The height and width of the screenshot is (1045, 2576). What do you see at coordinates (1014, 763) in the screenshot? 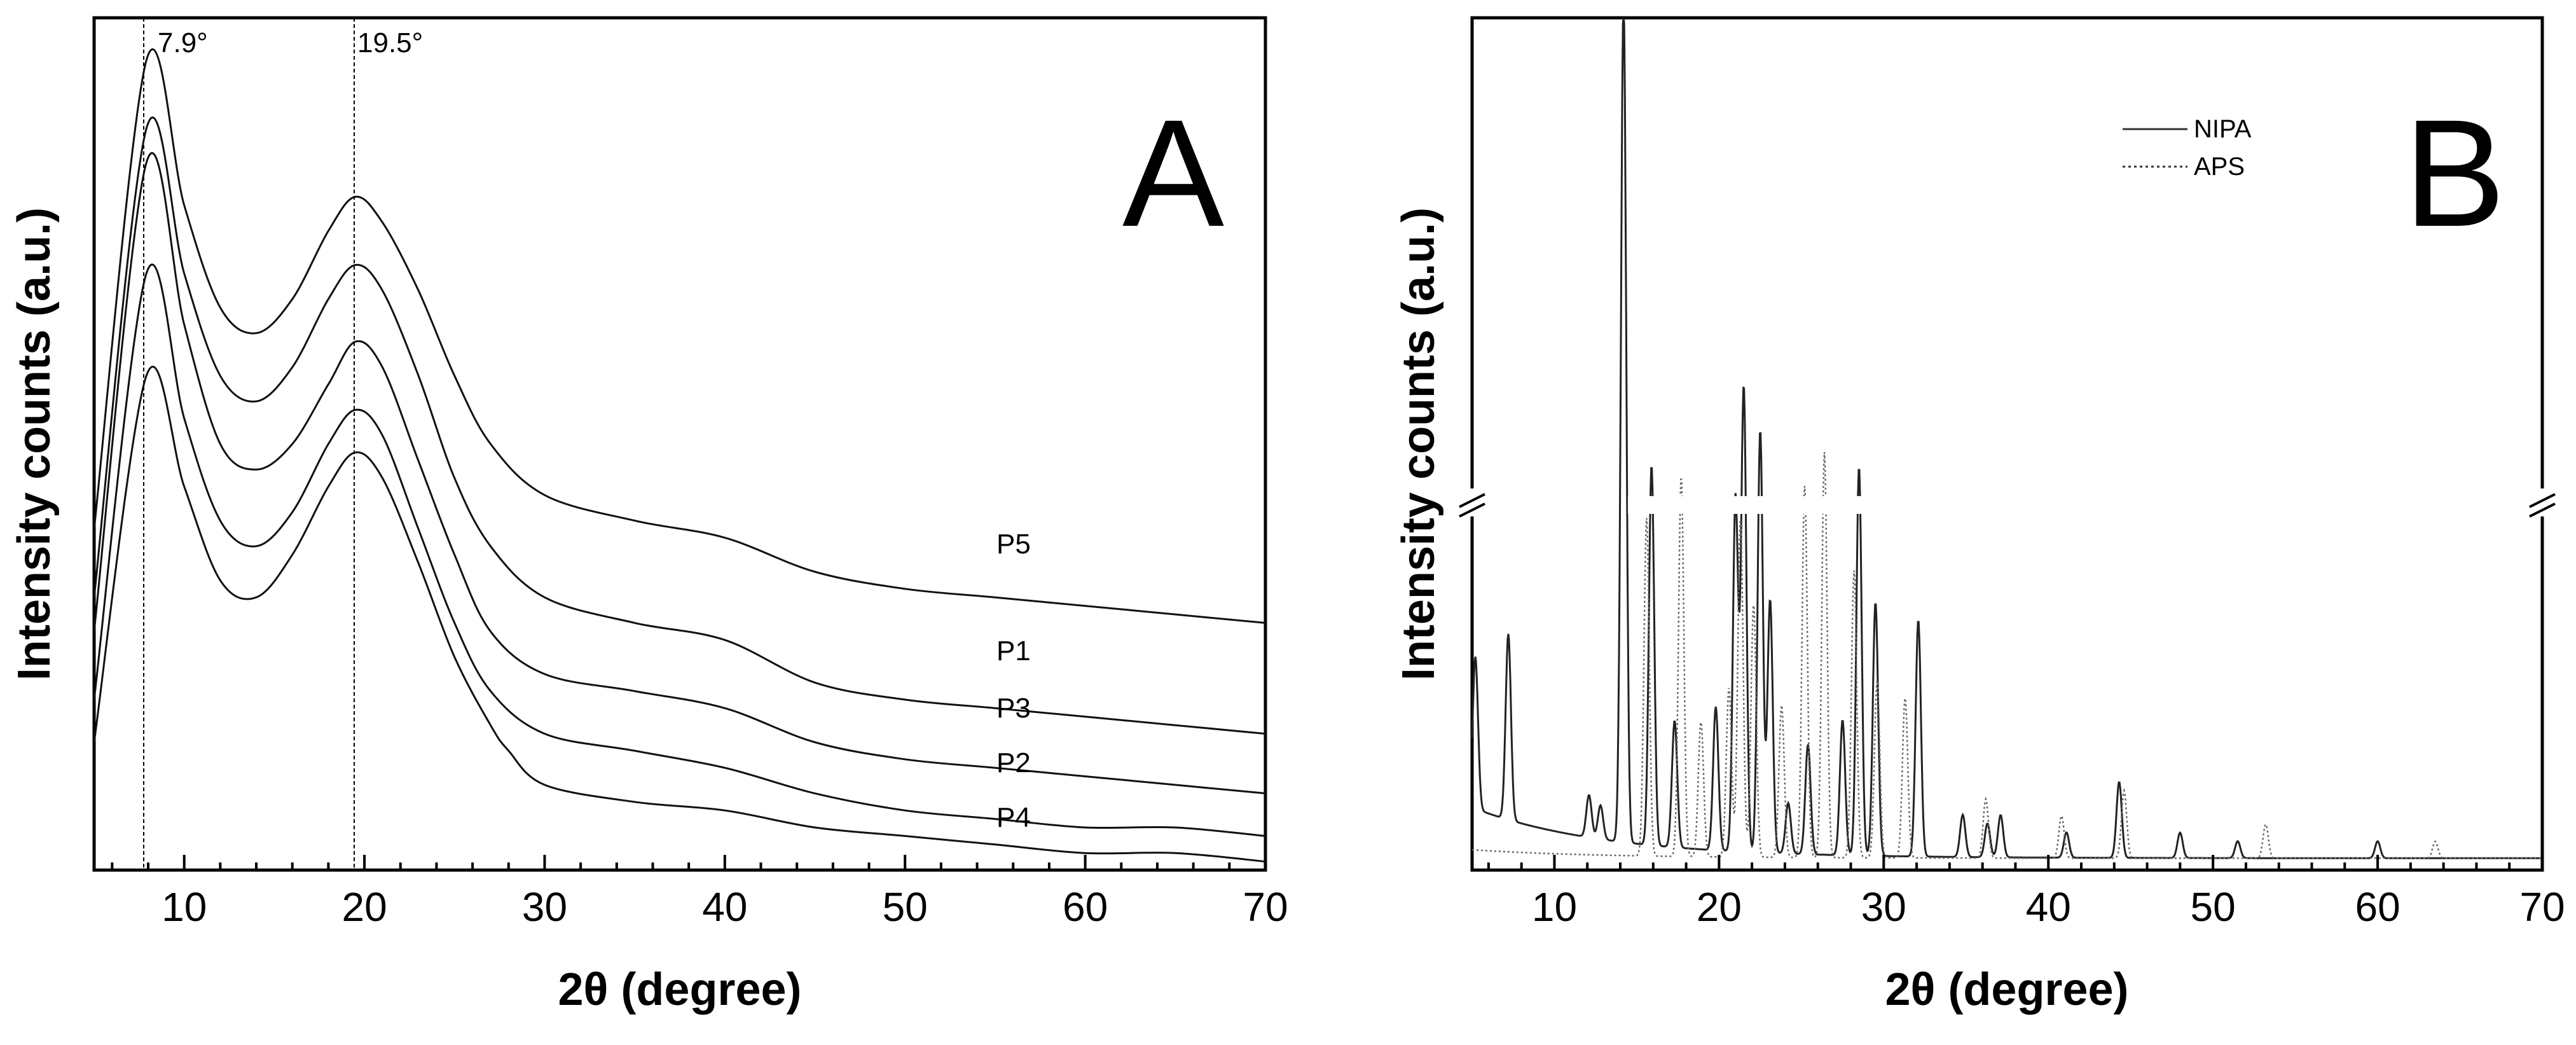
I see `series-label-p2: P2` at bounding box center [1014, 763].